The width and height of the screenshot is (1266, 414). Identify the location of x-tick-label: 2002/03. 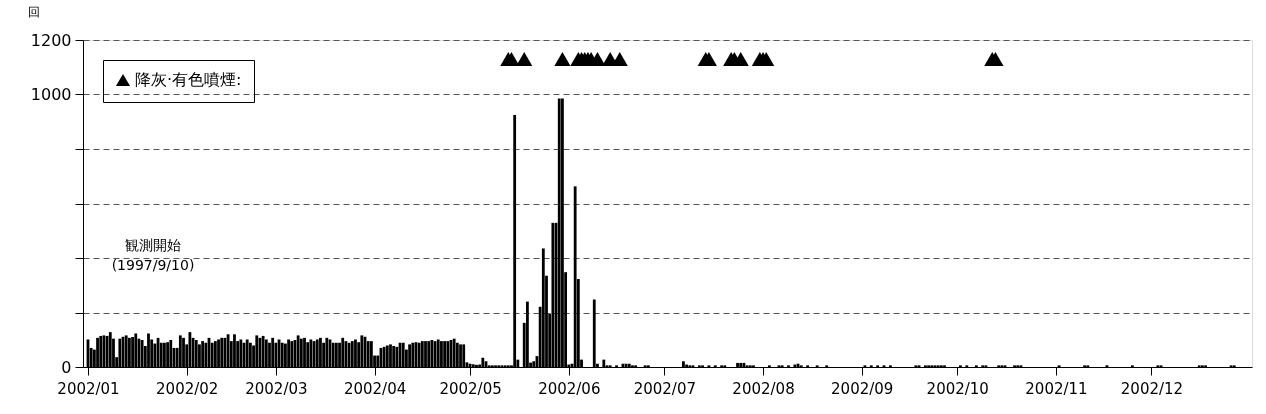
(276, 388).